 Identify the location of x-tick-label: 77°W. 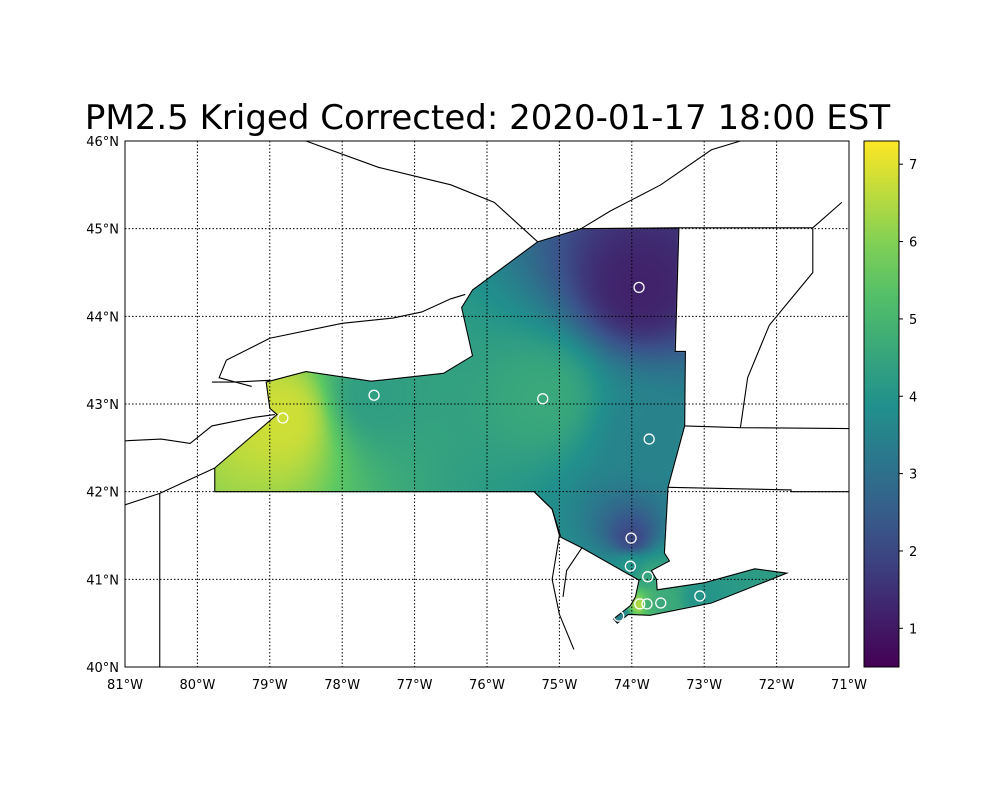
(415, 685).